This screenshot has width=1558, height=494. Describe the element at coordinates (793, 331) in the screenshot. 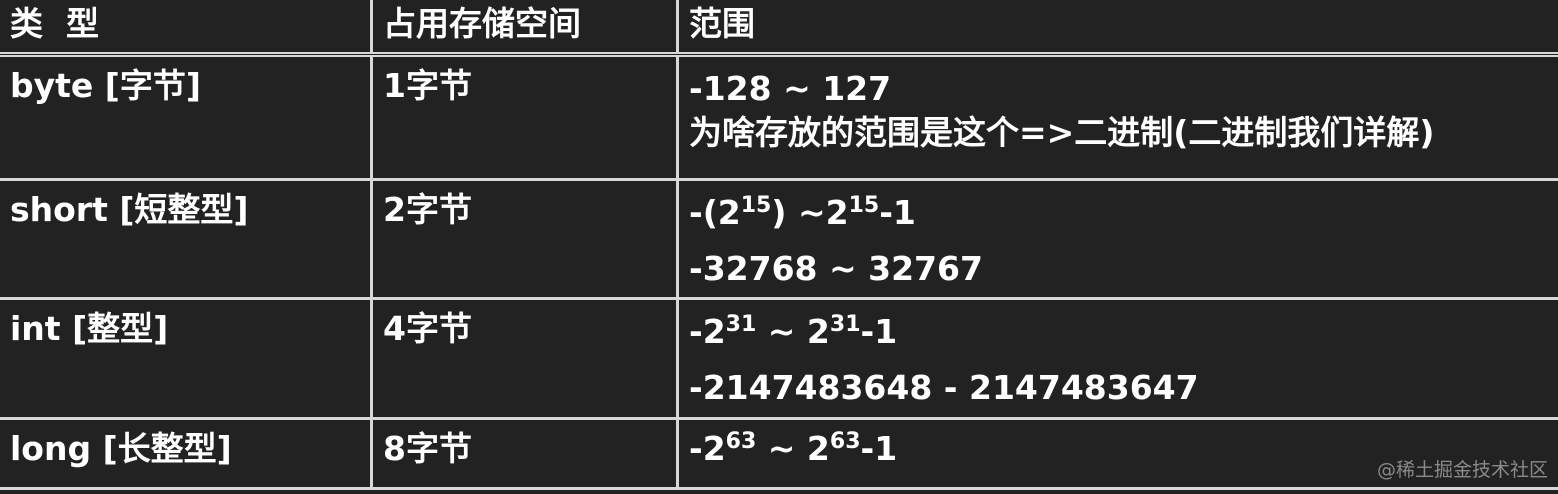

I see `range-power: -231 ~ 231-1` at that location.